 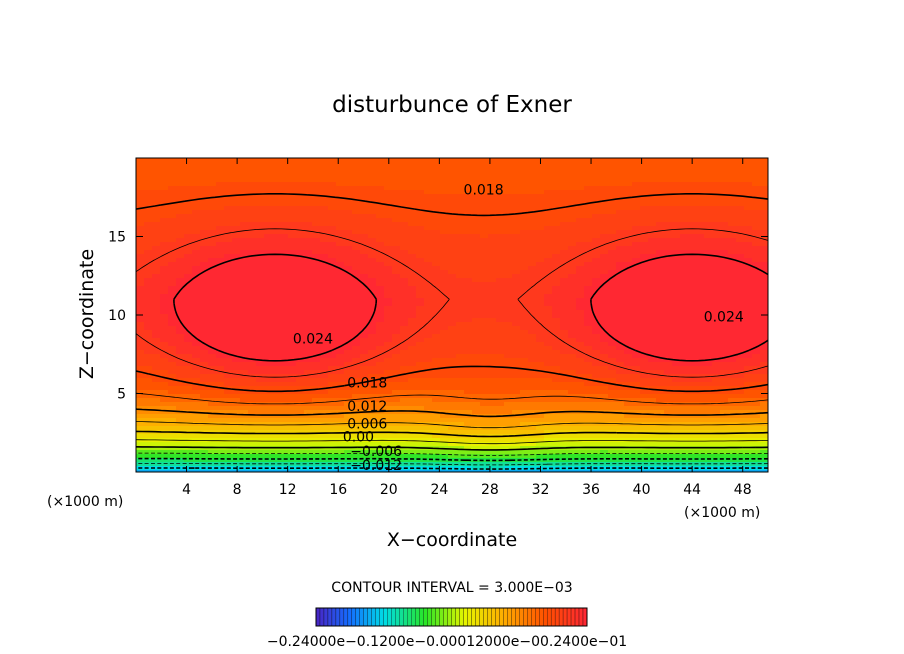 What do you see at coordinates (376, 452) in the screenshot?
I see `contour-label: −0.006` at bounding box center [376, 452].